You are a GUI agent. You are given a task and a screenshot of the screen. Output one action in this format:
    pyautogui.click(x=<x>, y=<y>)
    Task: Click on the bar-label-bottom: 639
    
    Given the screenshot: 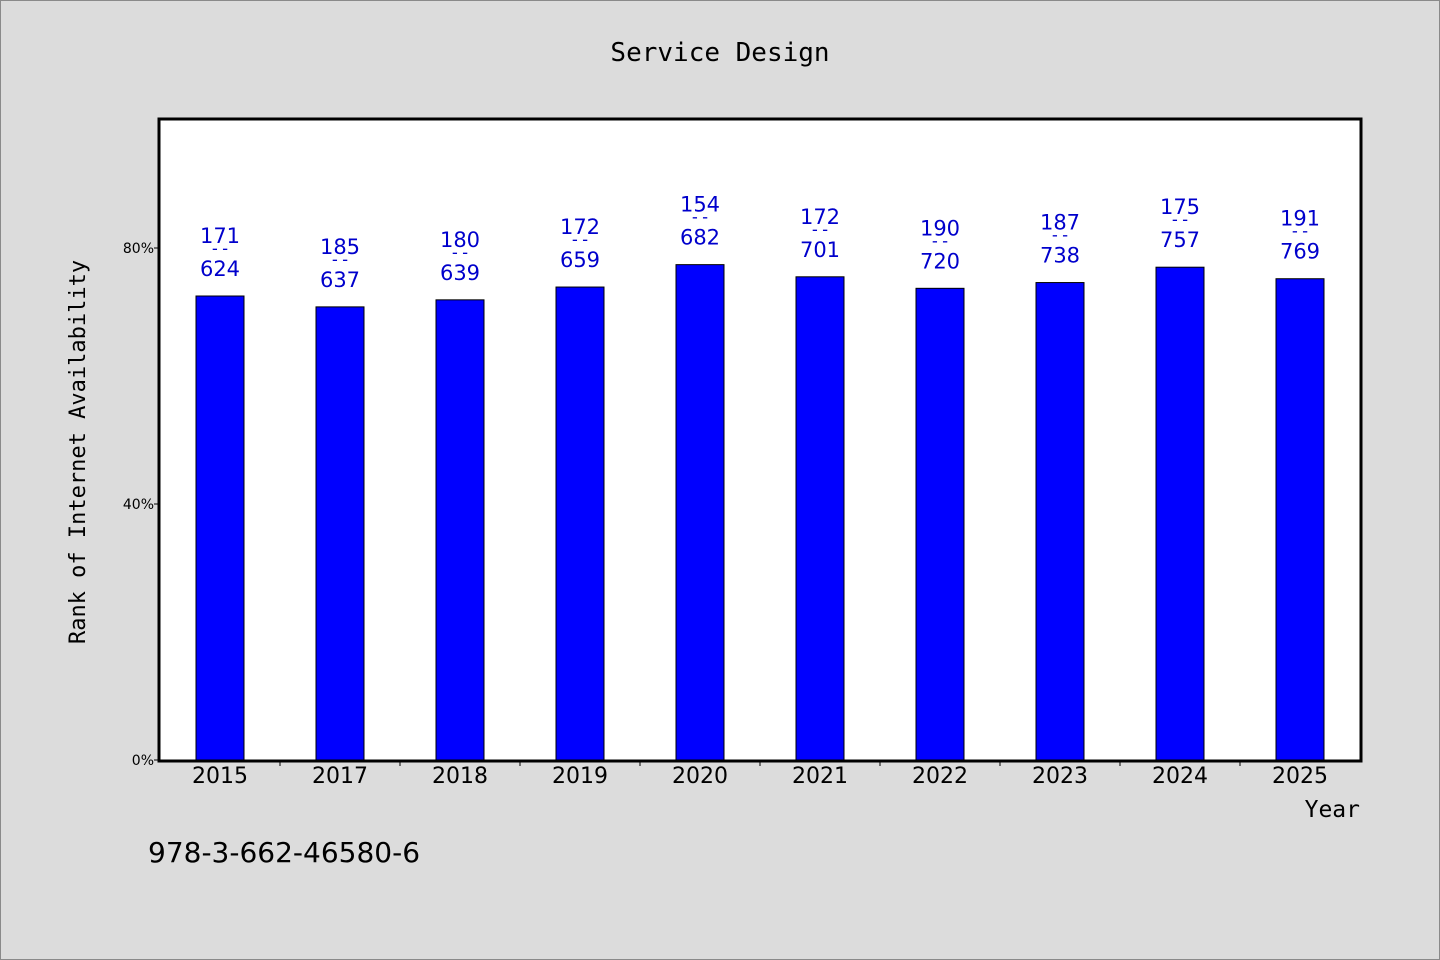 What is the action you would take?
    pyautogui.click(x=460, y=273)
    